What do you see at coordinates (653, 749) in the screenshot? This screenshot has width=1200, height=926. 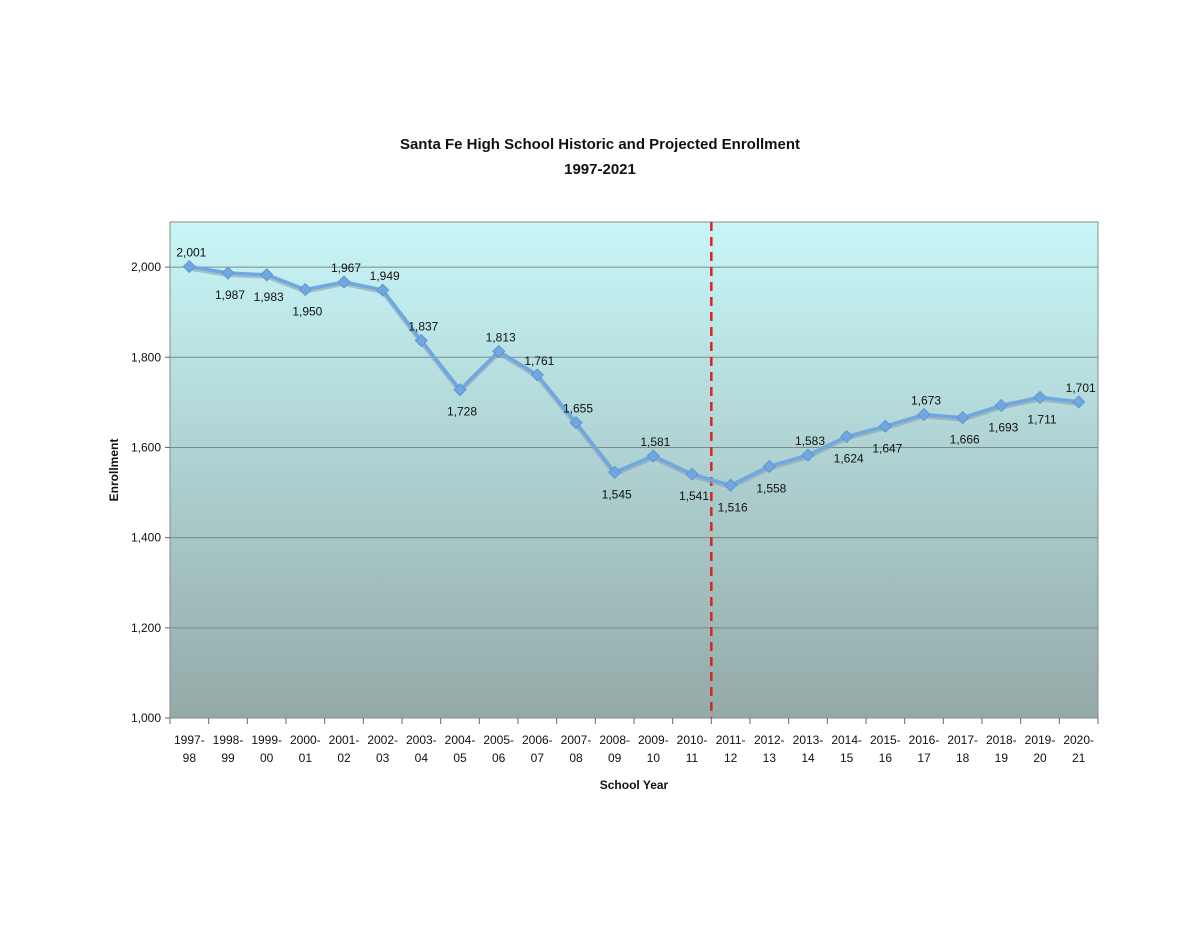 I see `x-tick-label: 2009-10` at bounding box center [653, 749].